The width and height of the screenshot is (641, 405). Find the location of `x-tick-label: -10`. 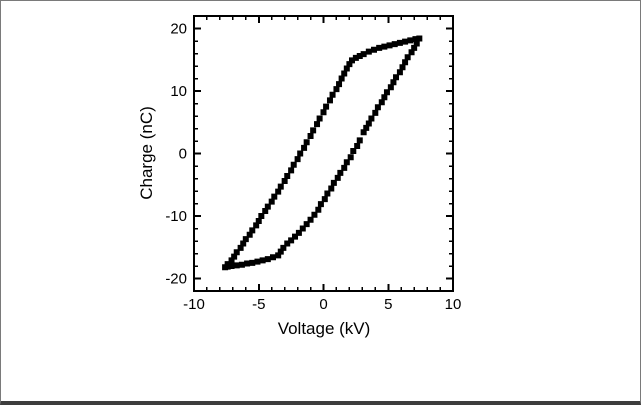

x-tick-label: -10 is located at coordinates (194, 304).